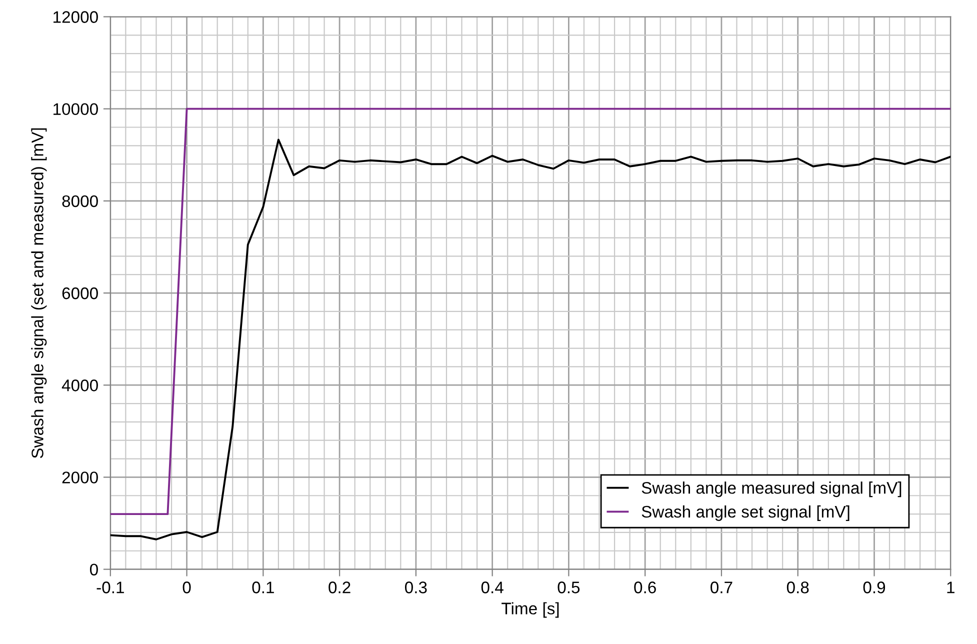 The height and width of the screenshot is (644, 977). Describe the element at coordinates (186, 588) in the screenshot. I see `x-tick-label: 0` at that location.